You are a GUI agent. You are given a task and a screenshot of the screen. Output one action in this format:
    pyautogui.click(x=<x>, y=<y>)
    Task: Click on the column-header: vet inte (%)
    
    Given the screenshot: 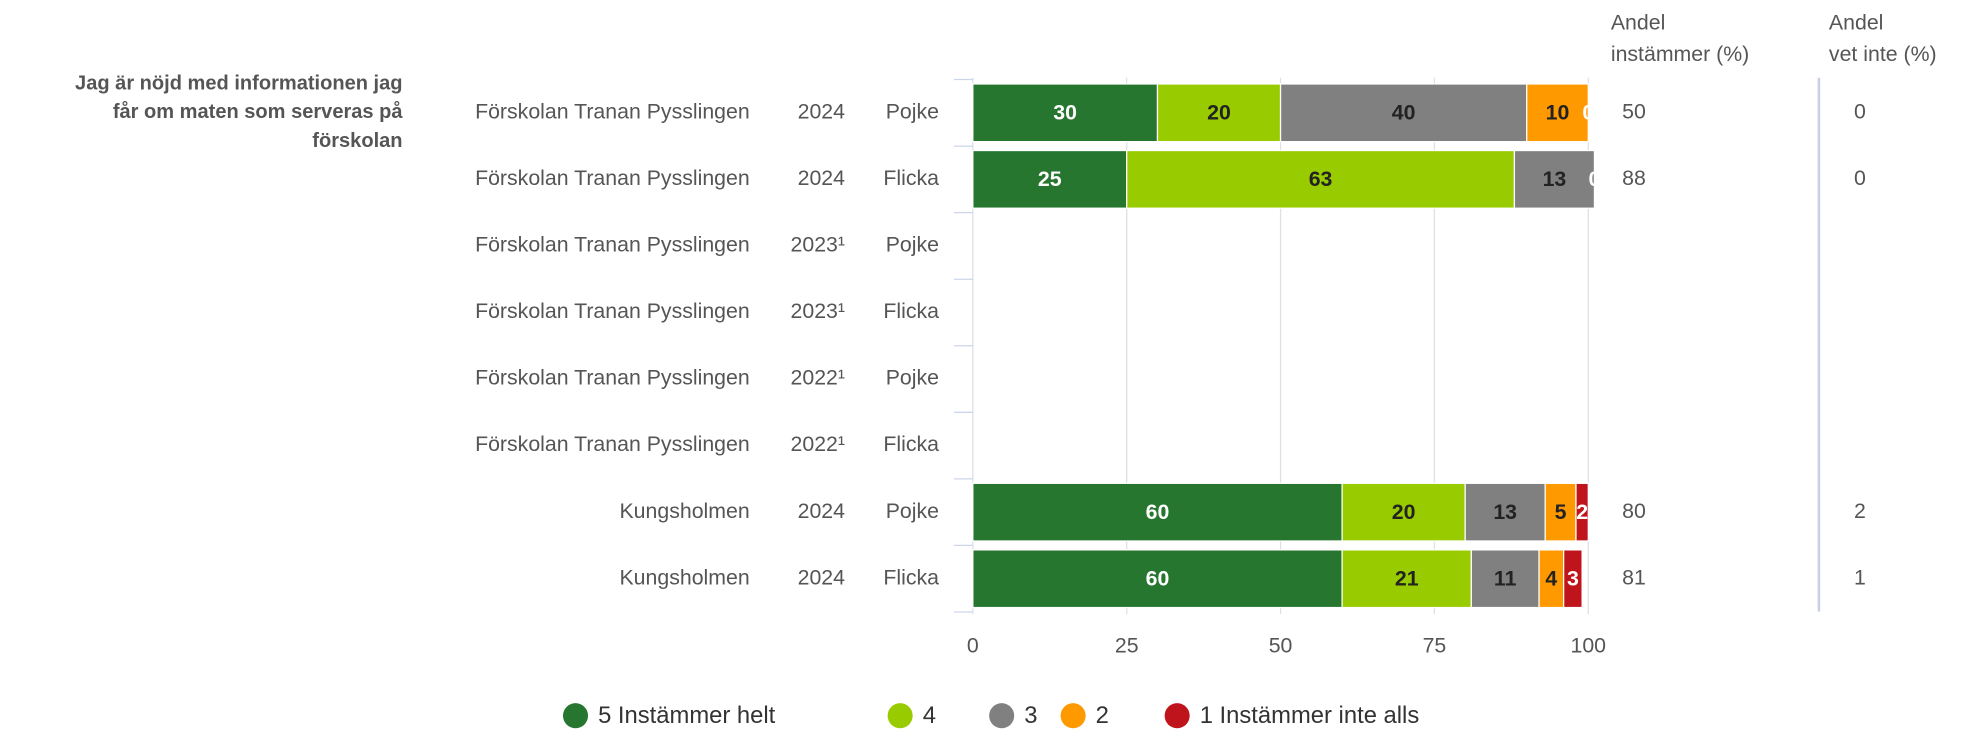 What is the action you would take?
    pyautogui.click(x=1883, y=54)
    